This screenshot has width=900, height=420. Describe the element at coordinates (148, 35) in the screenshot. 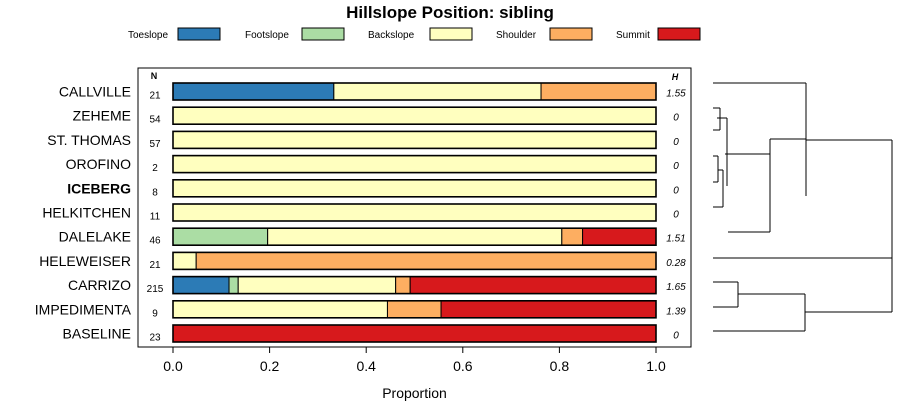

I see `legend-label-toeslope: Toeslope` at that location.